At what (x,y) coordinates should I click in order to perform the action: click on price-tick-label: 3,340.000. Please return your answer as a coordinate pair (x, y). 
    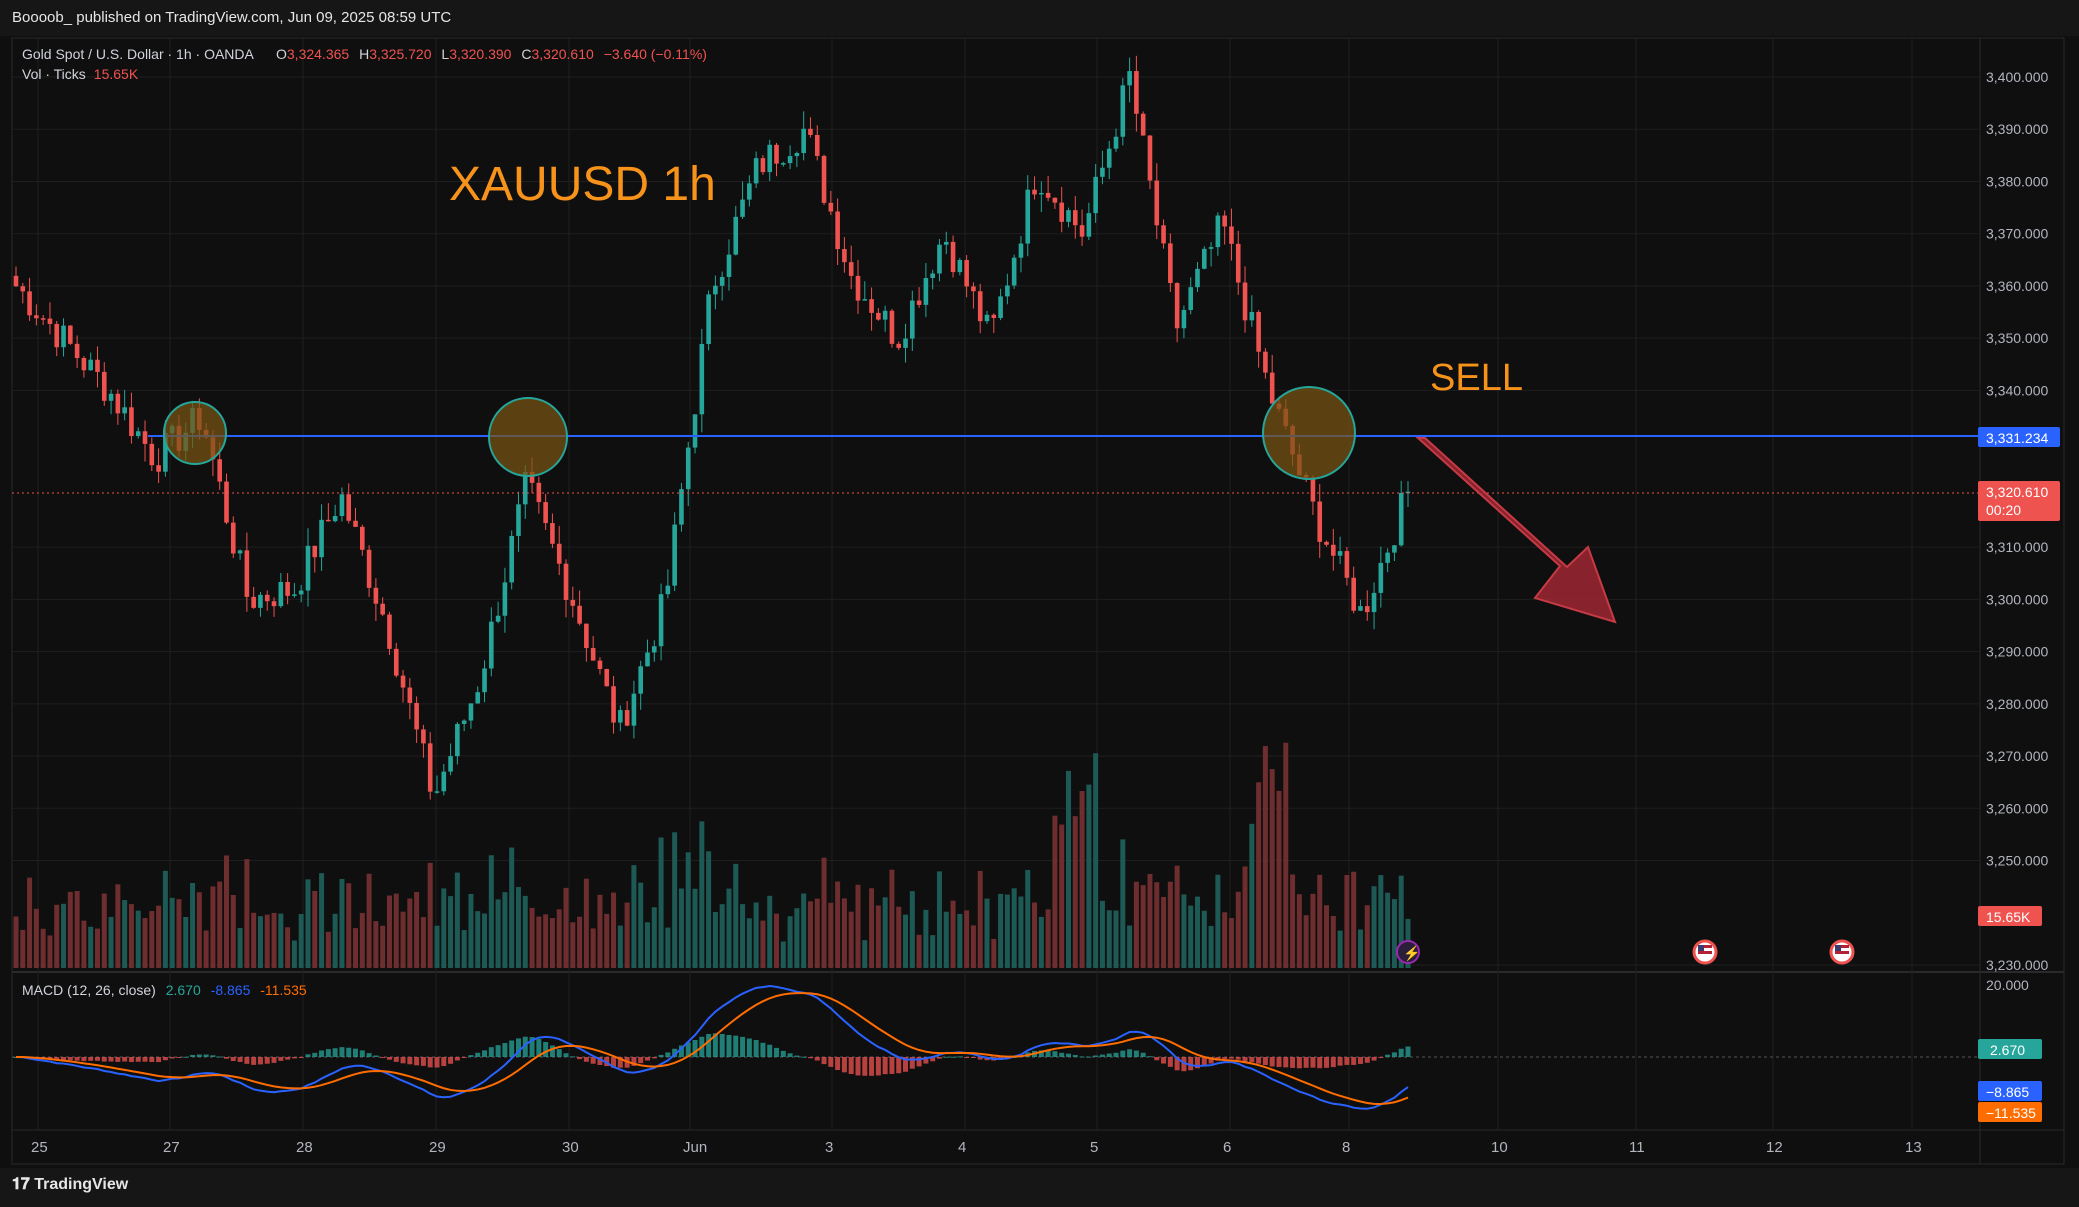
    Looking at the image, I should click on (2017, 390).